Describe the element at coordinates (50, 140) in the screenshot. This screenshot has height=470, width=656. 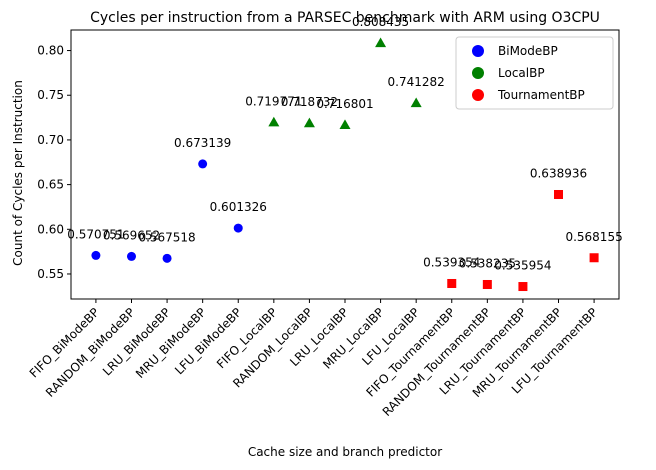
I see `y-tick-label: 0.70` at that location.